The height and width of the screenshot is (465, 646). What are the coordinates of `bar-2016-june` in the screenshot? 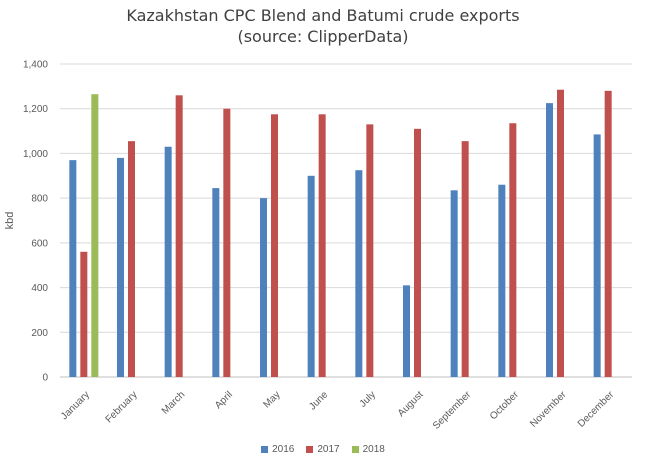 It's located at (311, 276).